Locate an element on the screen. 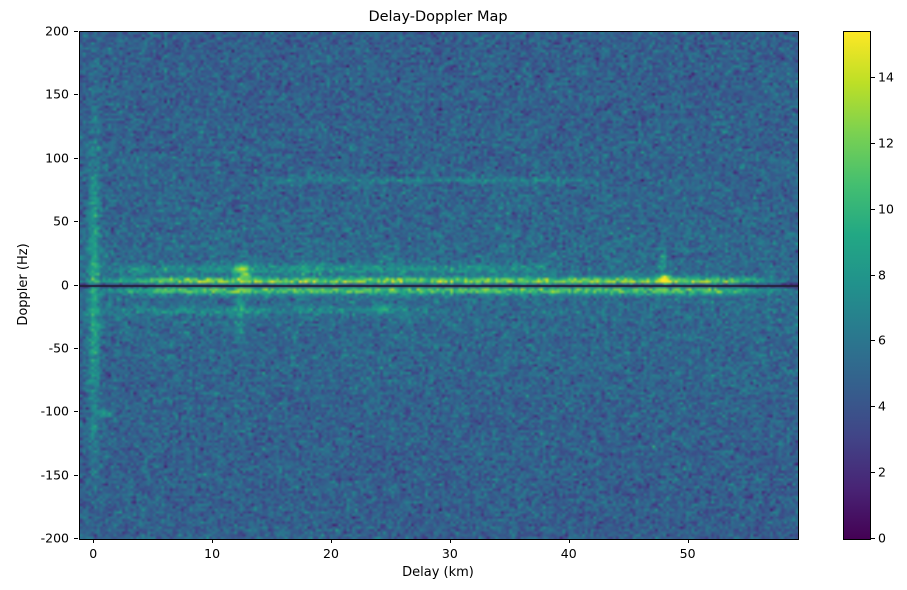 This screenshot has height=590, width=907. x-axis-label: Delay (km) is located at coordinates (438, 572).